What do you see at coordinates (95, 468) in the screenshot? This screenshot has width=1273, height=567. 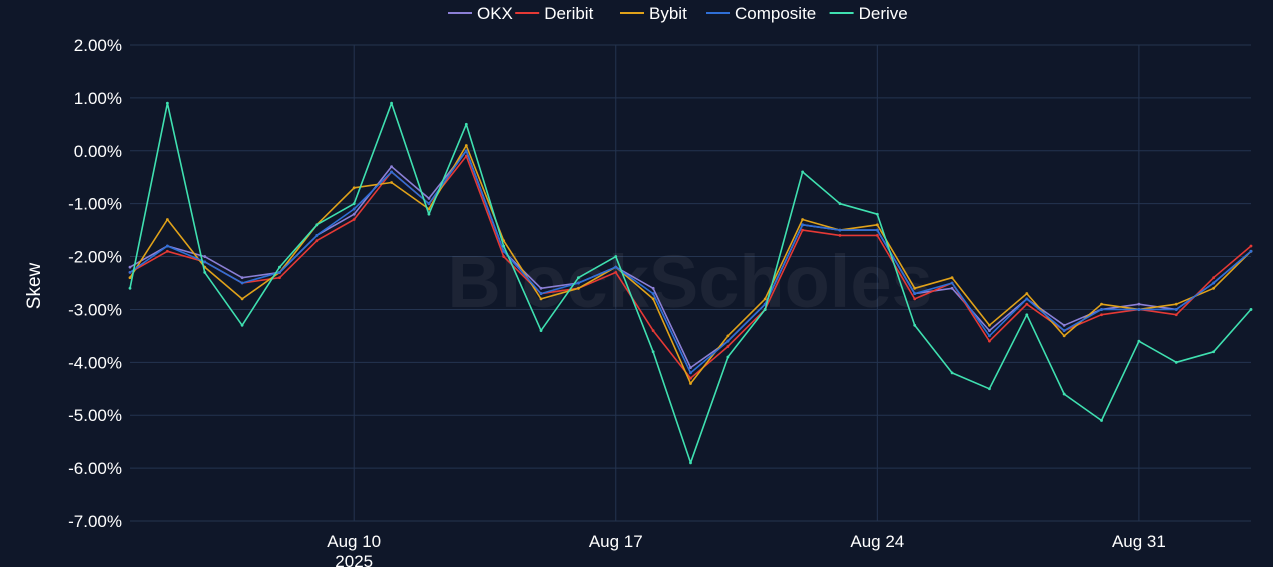 I see `y-tick-label: -6.00%` at bounding box center [95, 468].